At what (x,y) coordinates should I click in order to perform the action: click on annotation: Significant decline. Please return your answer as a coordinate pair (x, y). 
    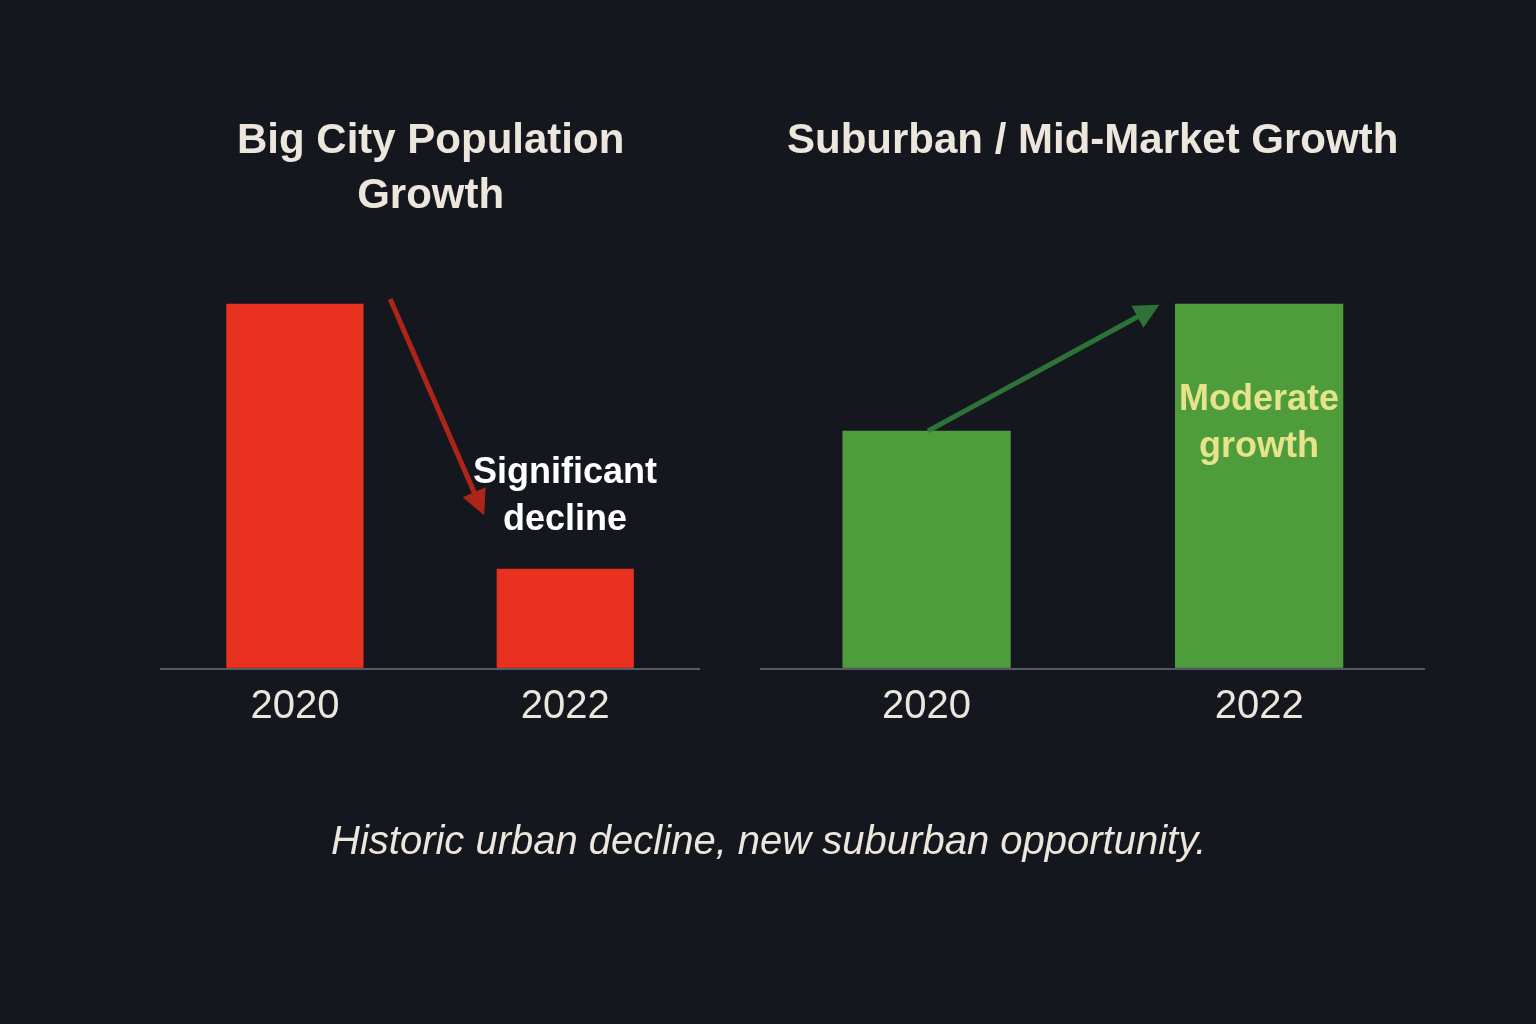
    Looking at the image, I should click on (565, 494).